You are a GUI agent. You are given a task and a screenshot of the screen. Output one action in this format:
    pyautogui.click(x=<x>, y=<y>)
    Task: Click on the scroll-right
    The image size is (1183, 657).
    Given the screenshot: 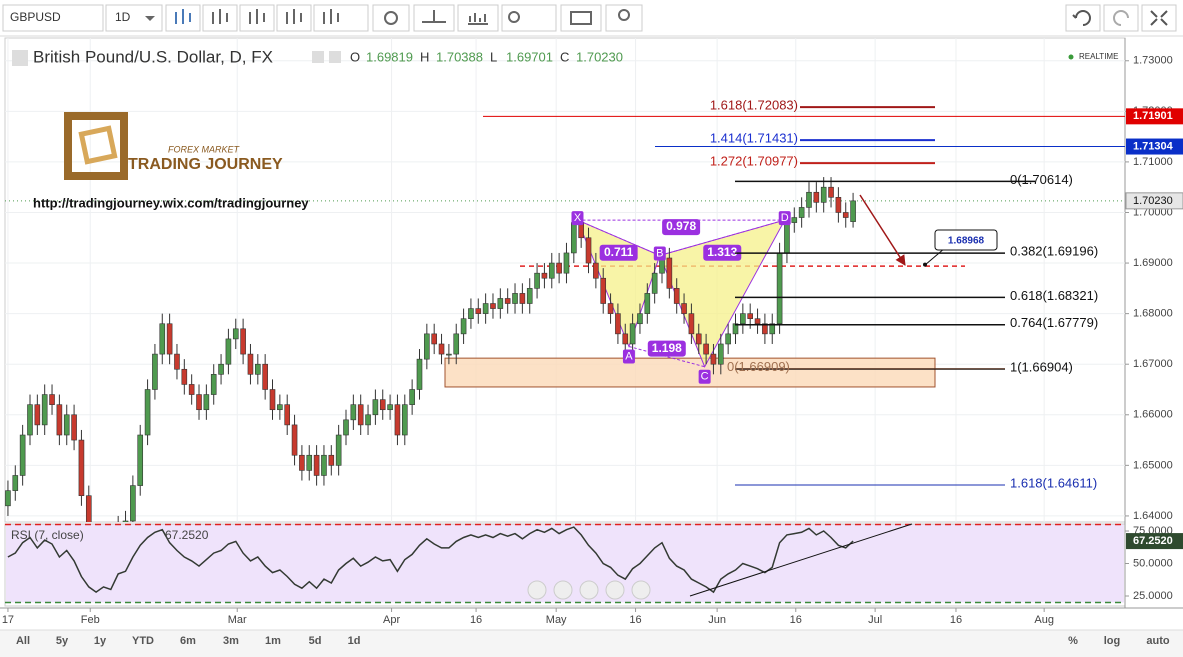 What is the action you would take?
    pyautogui.click(x=641, y=590)
    